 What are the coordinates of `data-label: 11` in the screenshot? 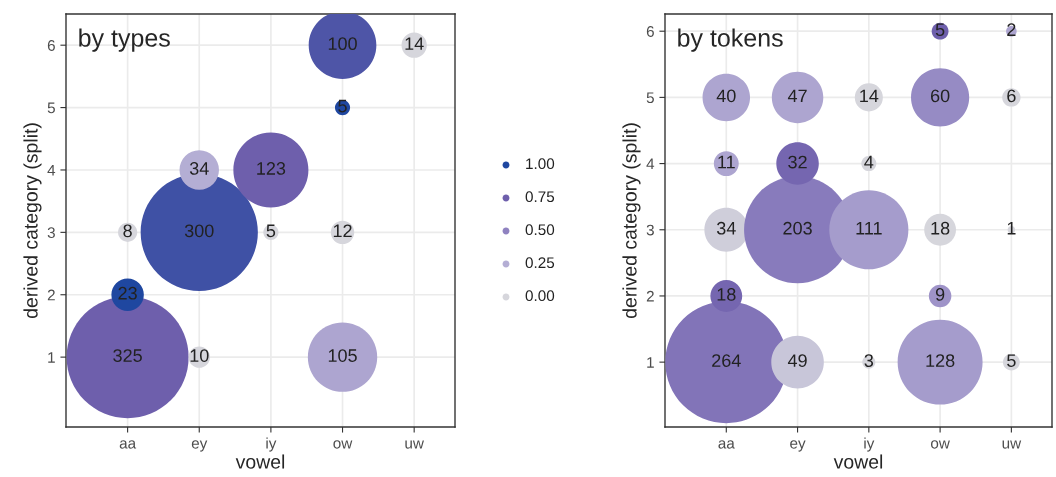 It's located at (726, 162).